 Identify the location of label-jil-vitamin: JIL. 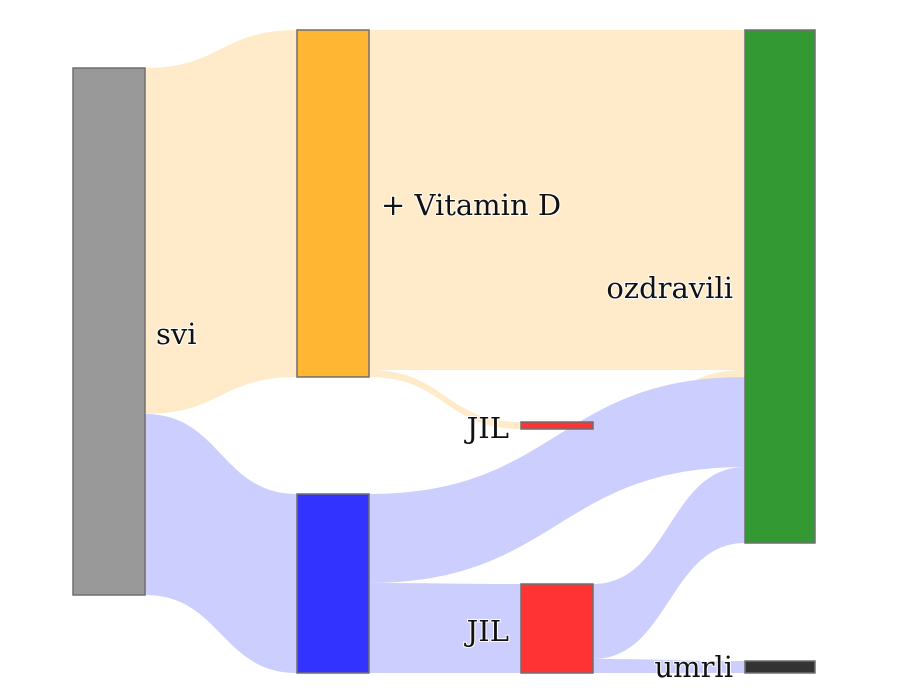
(486, 428).